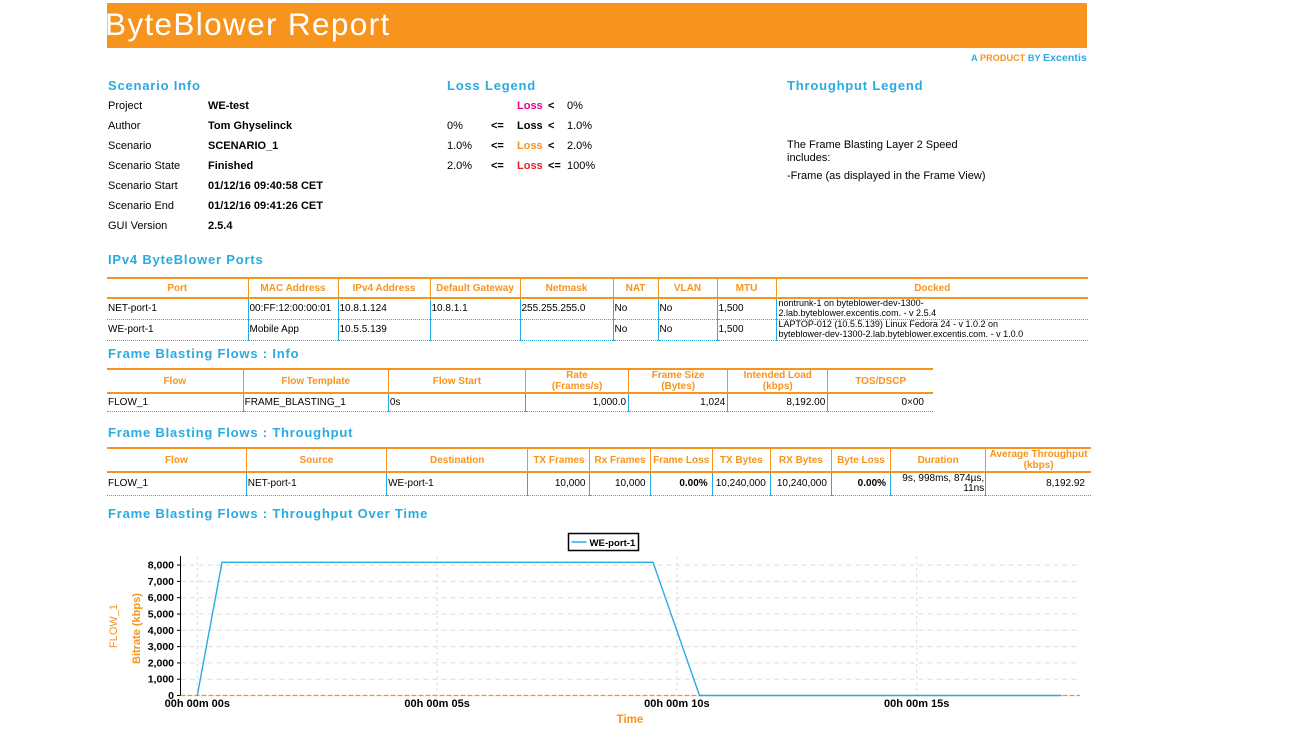  Describe the element at coordinates (161, 680) in the screenshot. I see `svg-text: 1,000` at that location.